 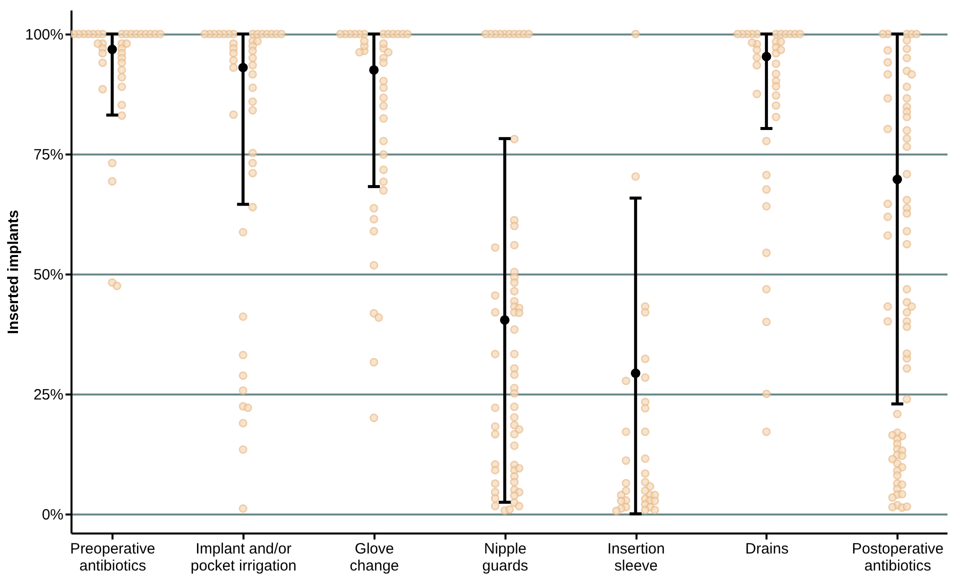 I want to click on x-tick-label: Preoperative antibiotics, so click(x=113, y=557).